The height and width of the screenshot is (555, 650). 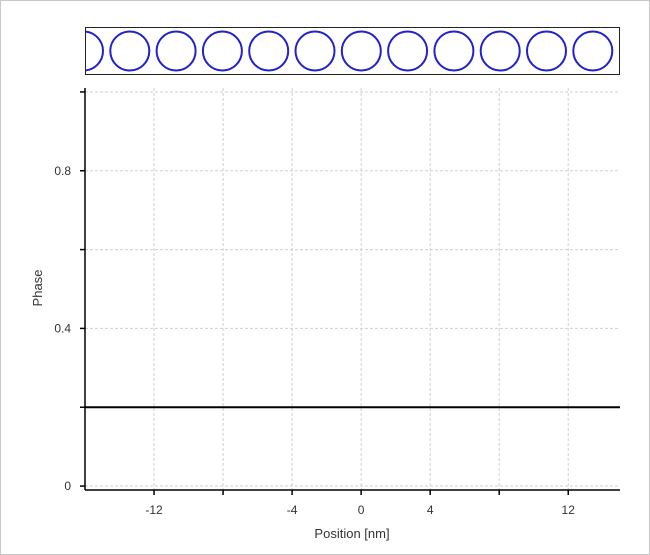 I want to click on y-axis-title: Phase, so click(x=37, y=288).